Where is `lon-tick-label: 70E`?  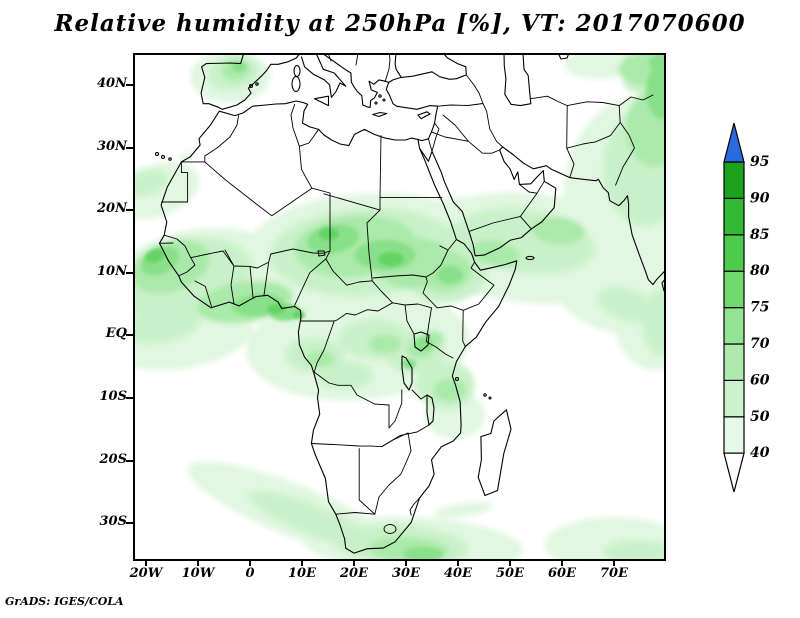
lon-tick-label: 70E is located at coordinates (614, 573).